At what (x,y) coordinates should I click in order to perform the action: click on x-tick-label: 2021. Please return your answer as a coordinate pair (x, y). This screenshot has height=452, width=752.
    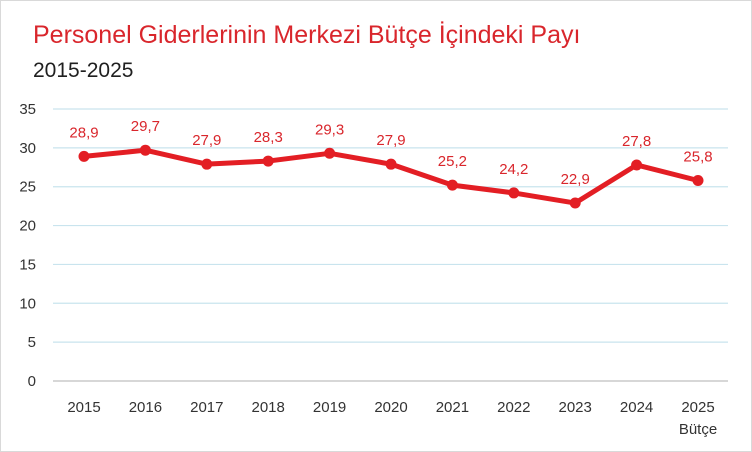
    Looking at the image, I should click on (452, 407).